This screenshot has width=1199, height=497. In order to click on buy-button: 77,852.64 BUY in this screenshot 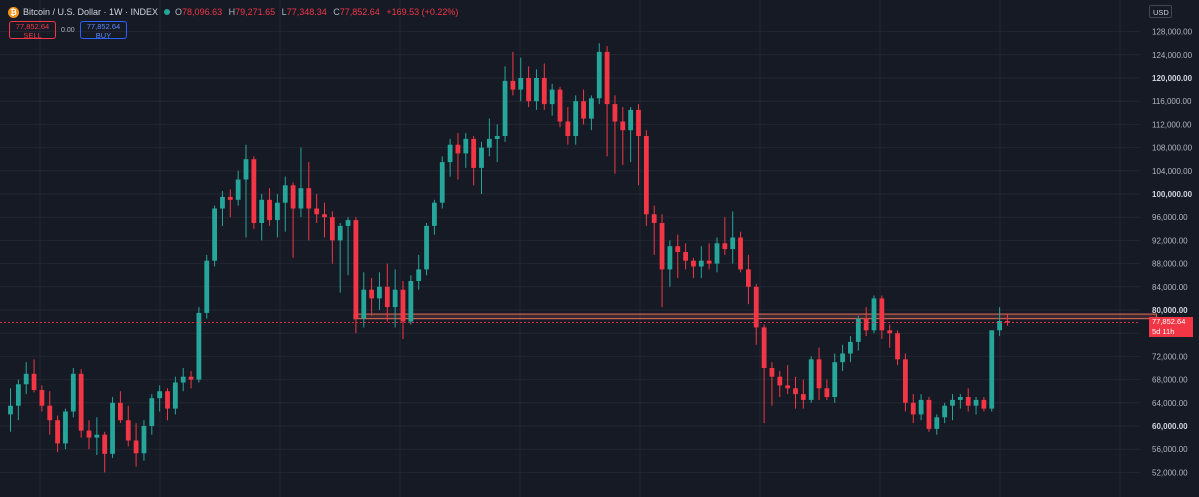, I will do `click(103, 30)`.